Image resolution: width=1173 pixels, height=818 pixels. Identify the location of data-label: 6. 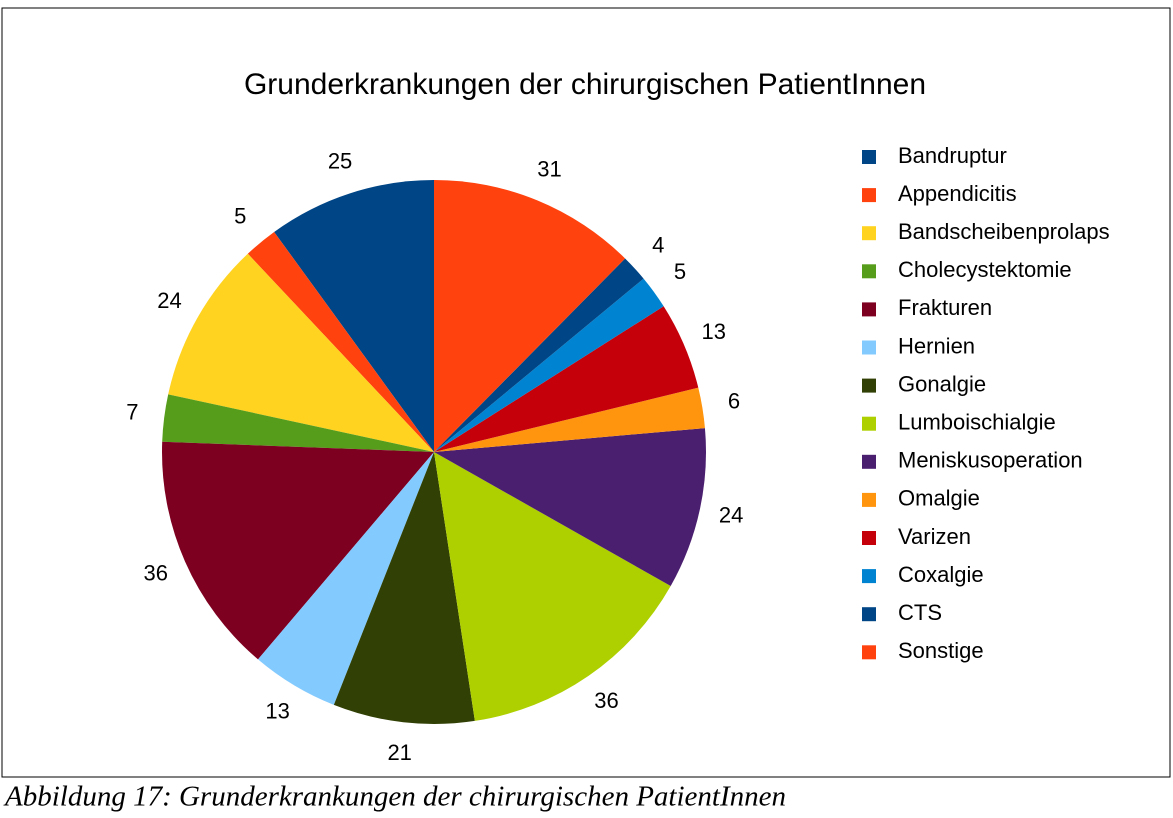
(734, 400).